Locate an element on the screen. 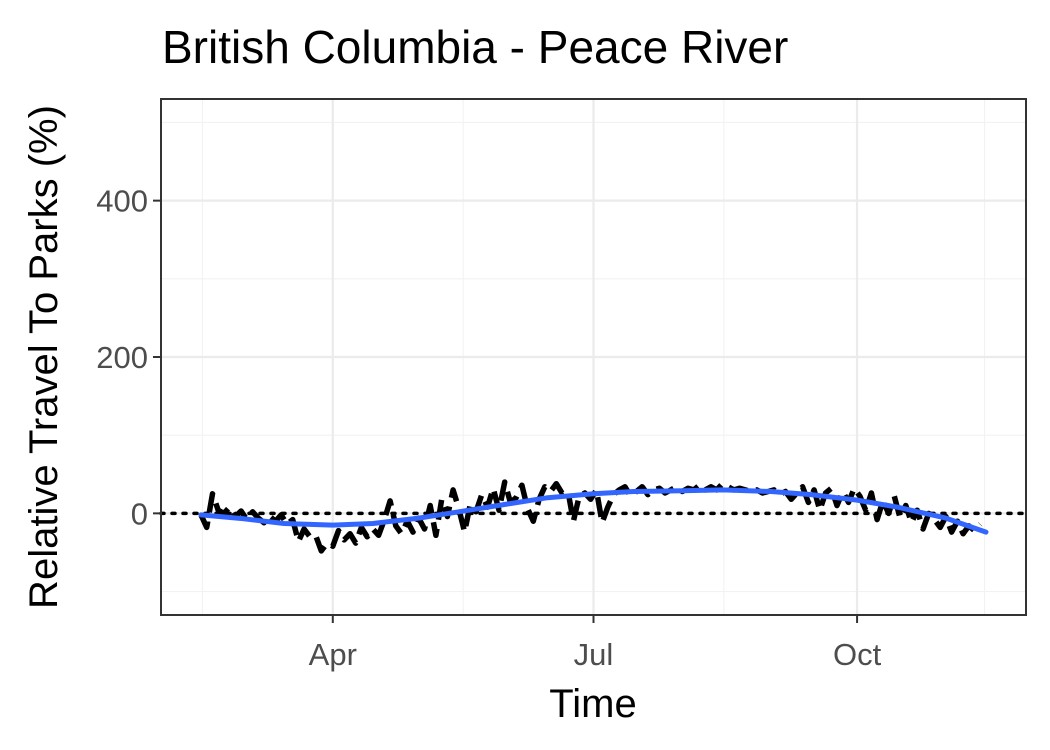  y-tick-label: 0 is located at coordinates (139, 513).